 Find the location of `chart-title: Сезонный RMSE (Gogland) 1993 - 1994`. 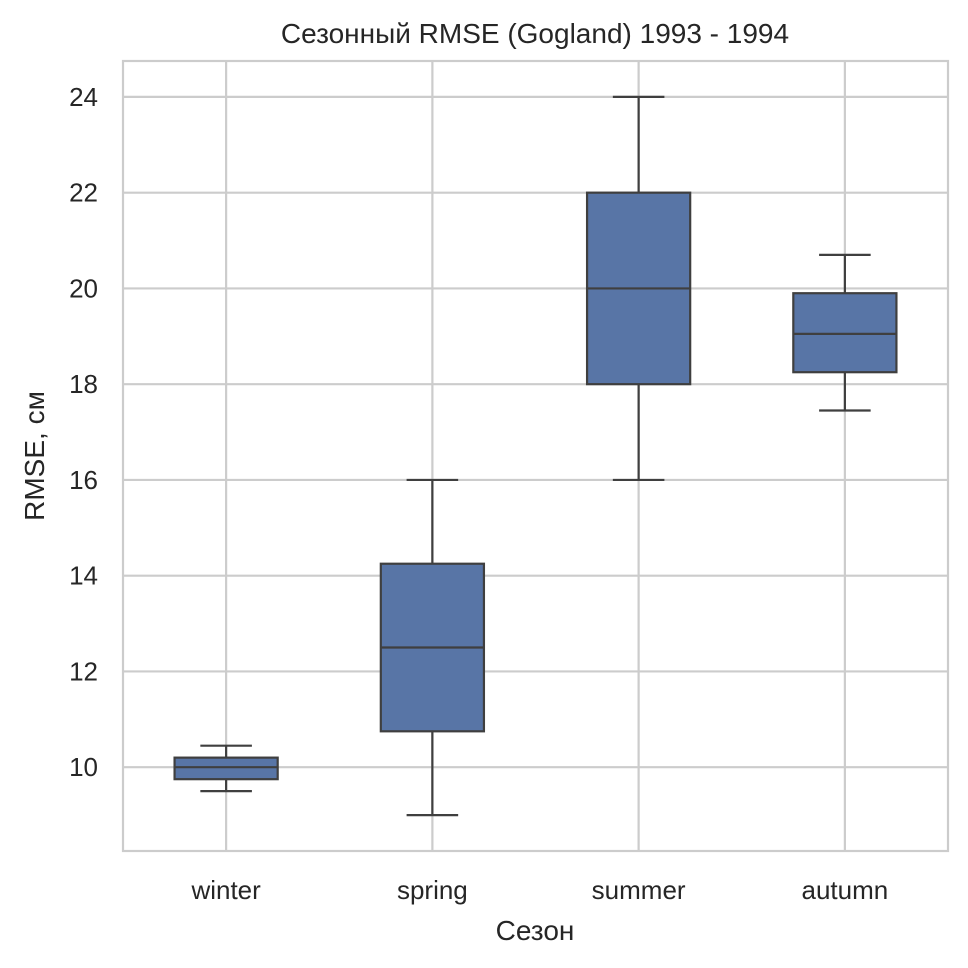

chart-title: Сезонный RMSE (Gogland) 1993 - 1994 is located at coordinates (535, 33).